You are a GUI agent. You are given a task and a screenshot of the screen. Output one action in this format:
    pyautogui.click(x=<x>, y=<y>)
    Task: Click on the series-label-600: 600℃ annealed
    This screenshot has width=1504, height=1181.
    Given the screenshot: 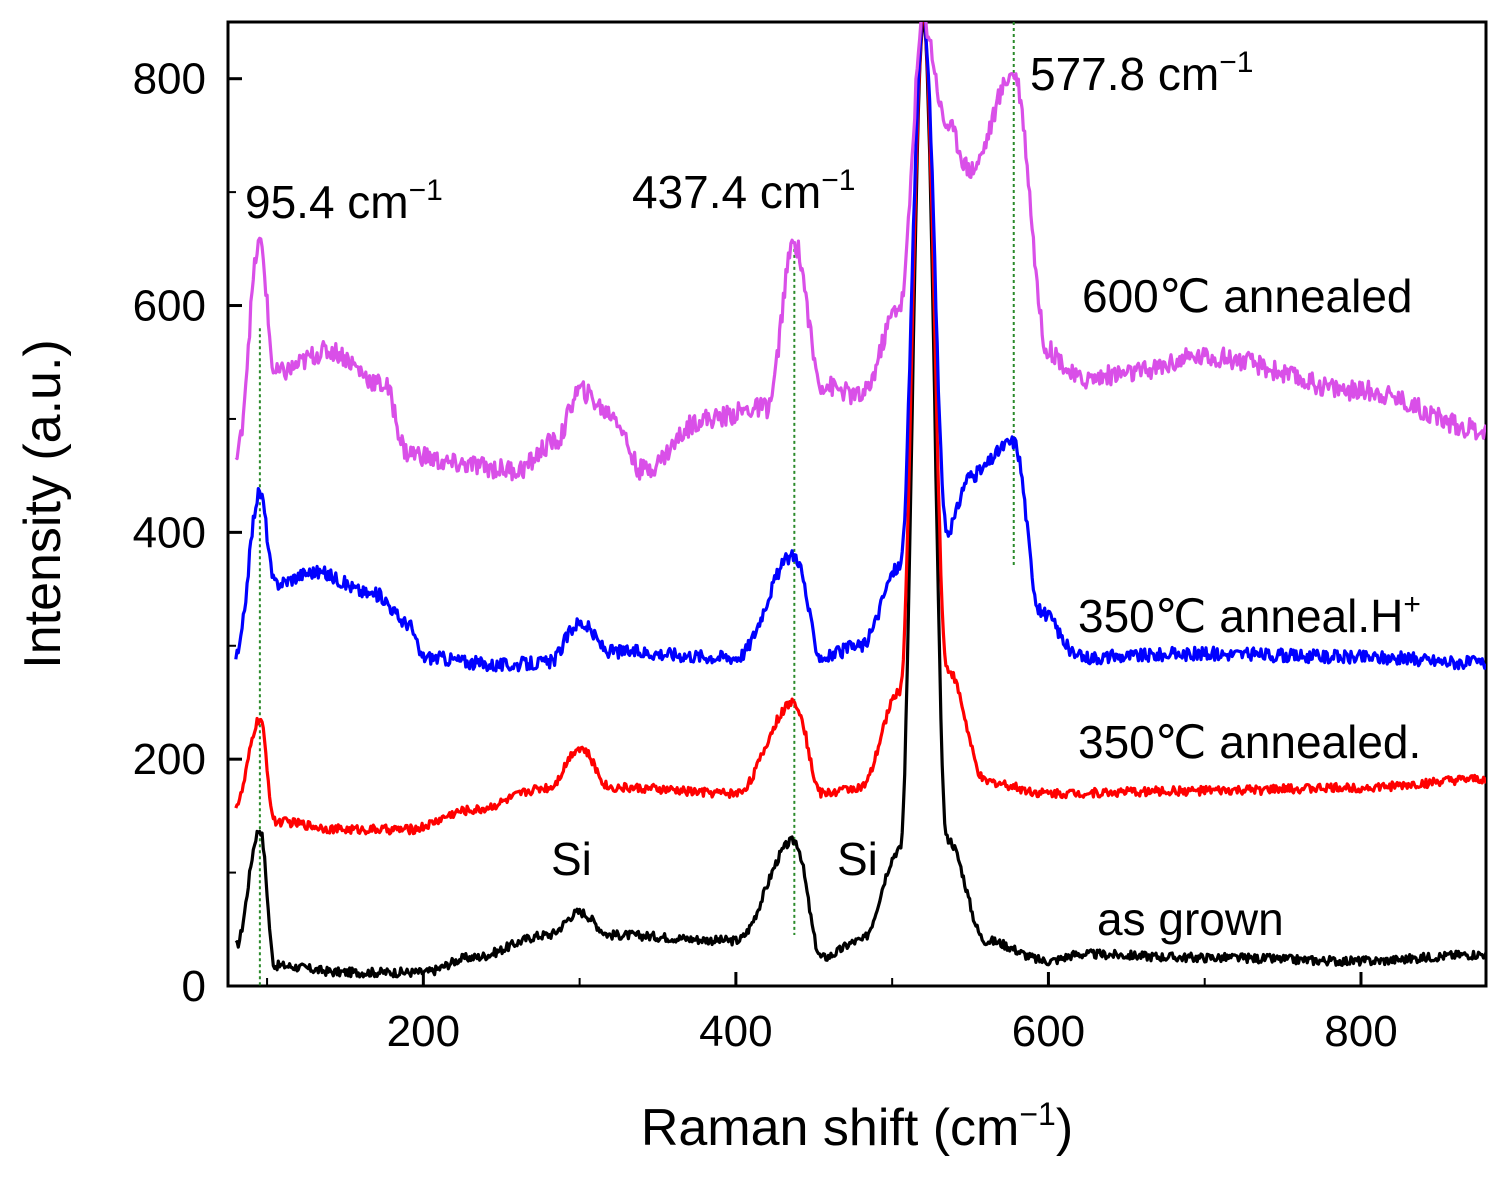 What is the action you would take?
    pyautogui.click(x=1247, y=296)
    